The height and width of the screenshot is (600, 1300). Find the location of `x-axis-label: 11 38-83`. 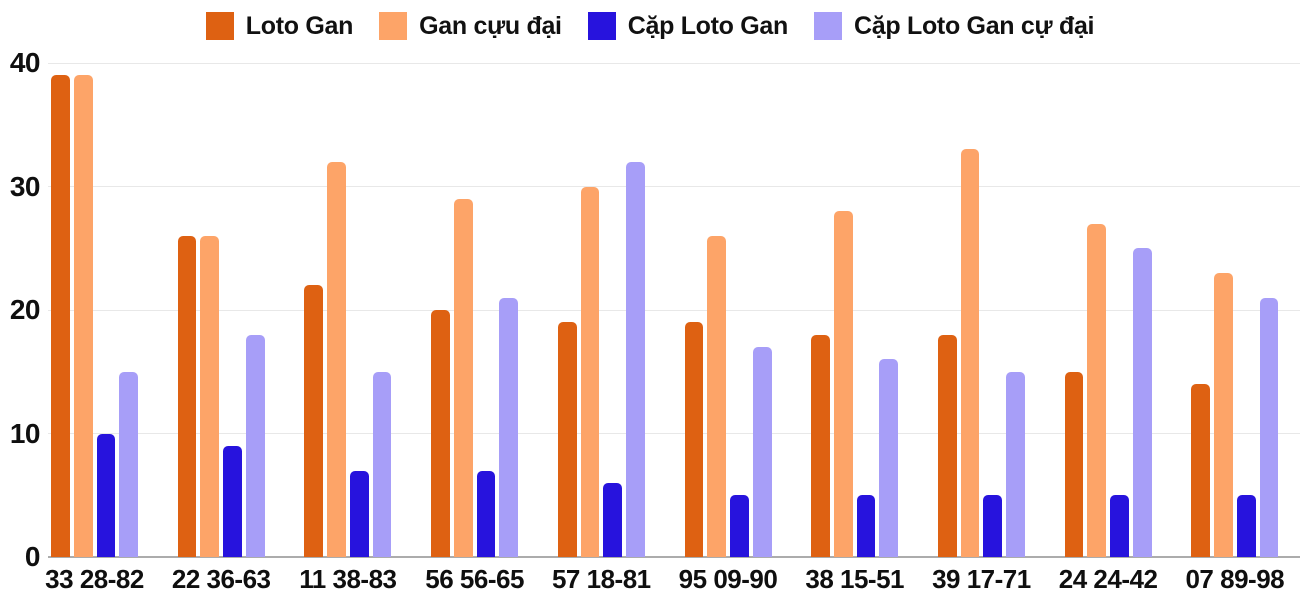

x-axis-label: 11 38-83 is located at coordinates (348, 579).